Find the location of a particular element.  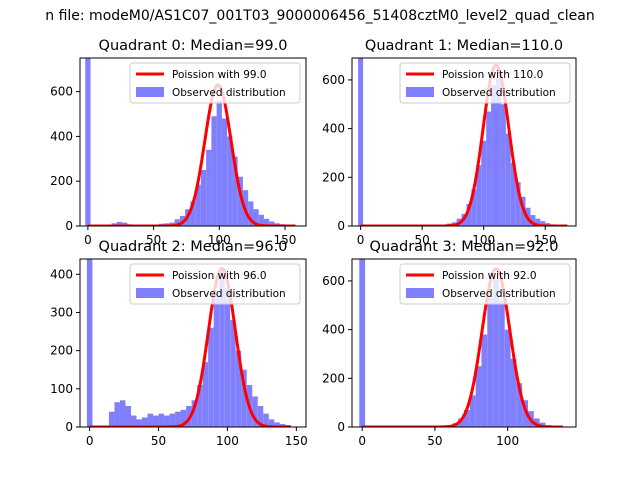

legend-line-label: Poission with 99.0 is located at coordinates (219, 75).